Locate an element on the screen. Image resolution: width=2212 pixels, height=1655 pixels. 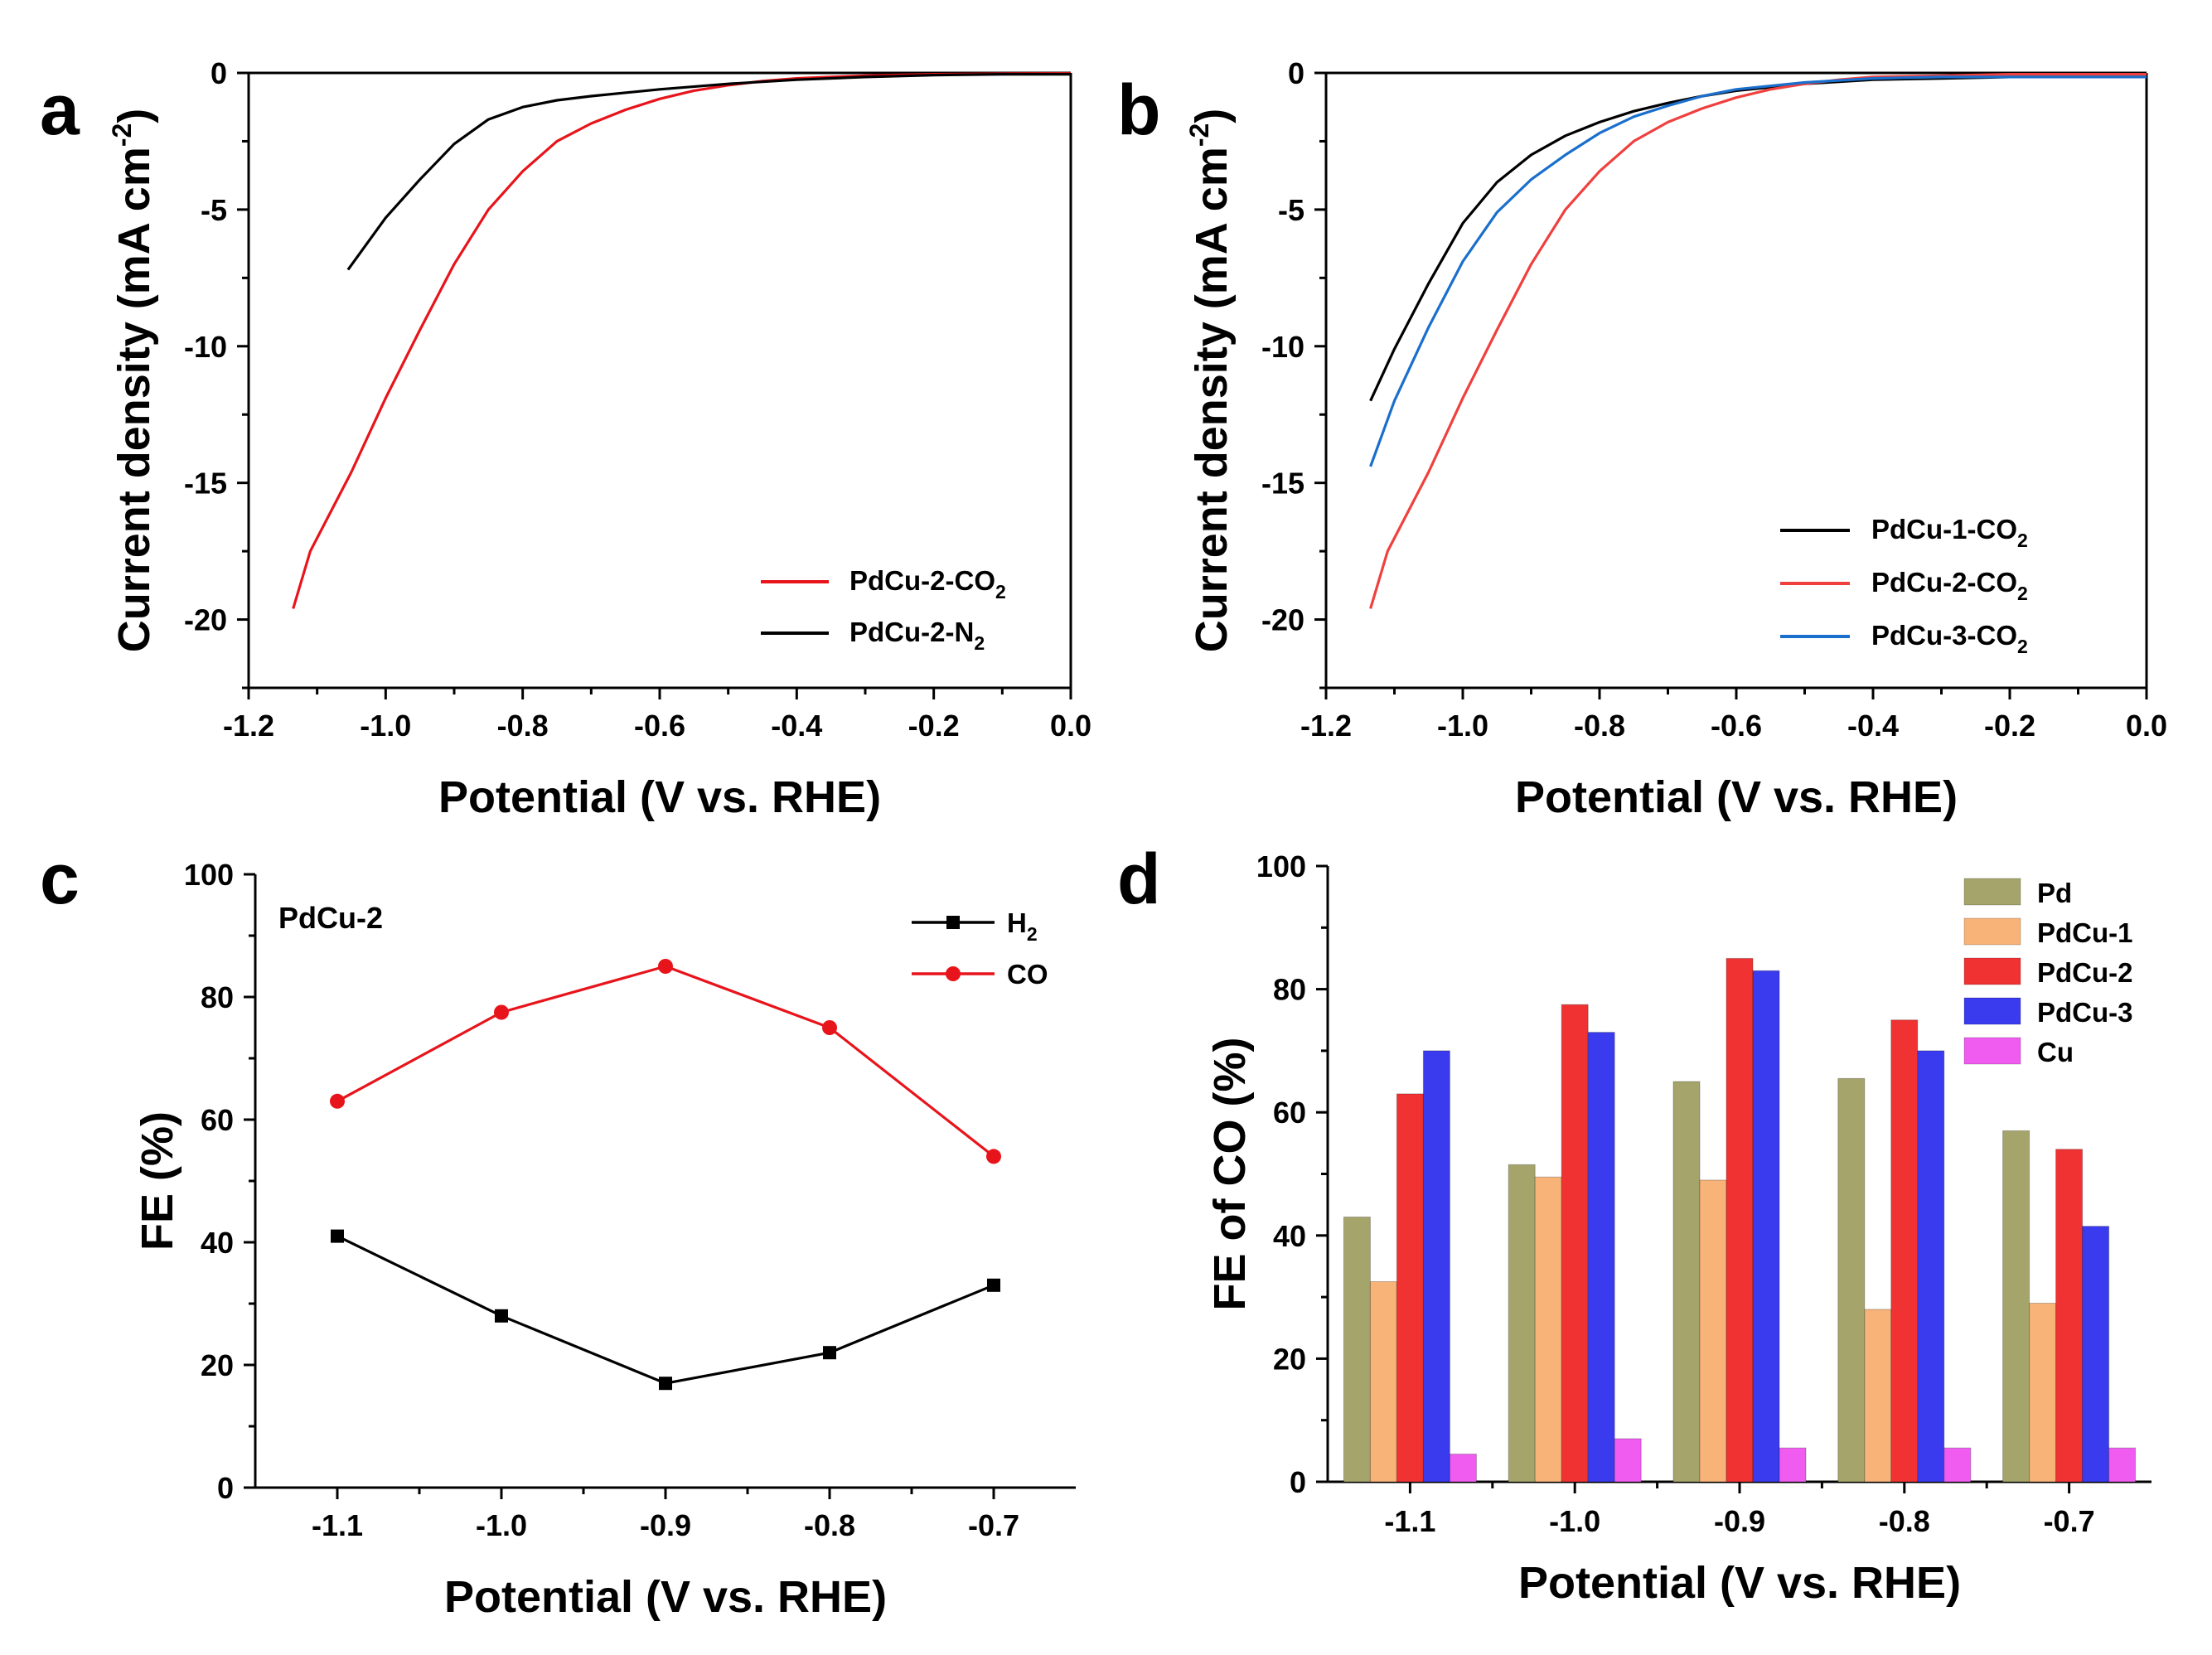
x-tick-label: -0.8 is located at coordinates (829, 1525).